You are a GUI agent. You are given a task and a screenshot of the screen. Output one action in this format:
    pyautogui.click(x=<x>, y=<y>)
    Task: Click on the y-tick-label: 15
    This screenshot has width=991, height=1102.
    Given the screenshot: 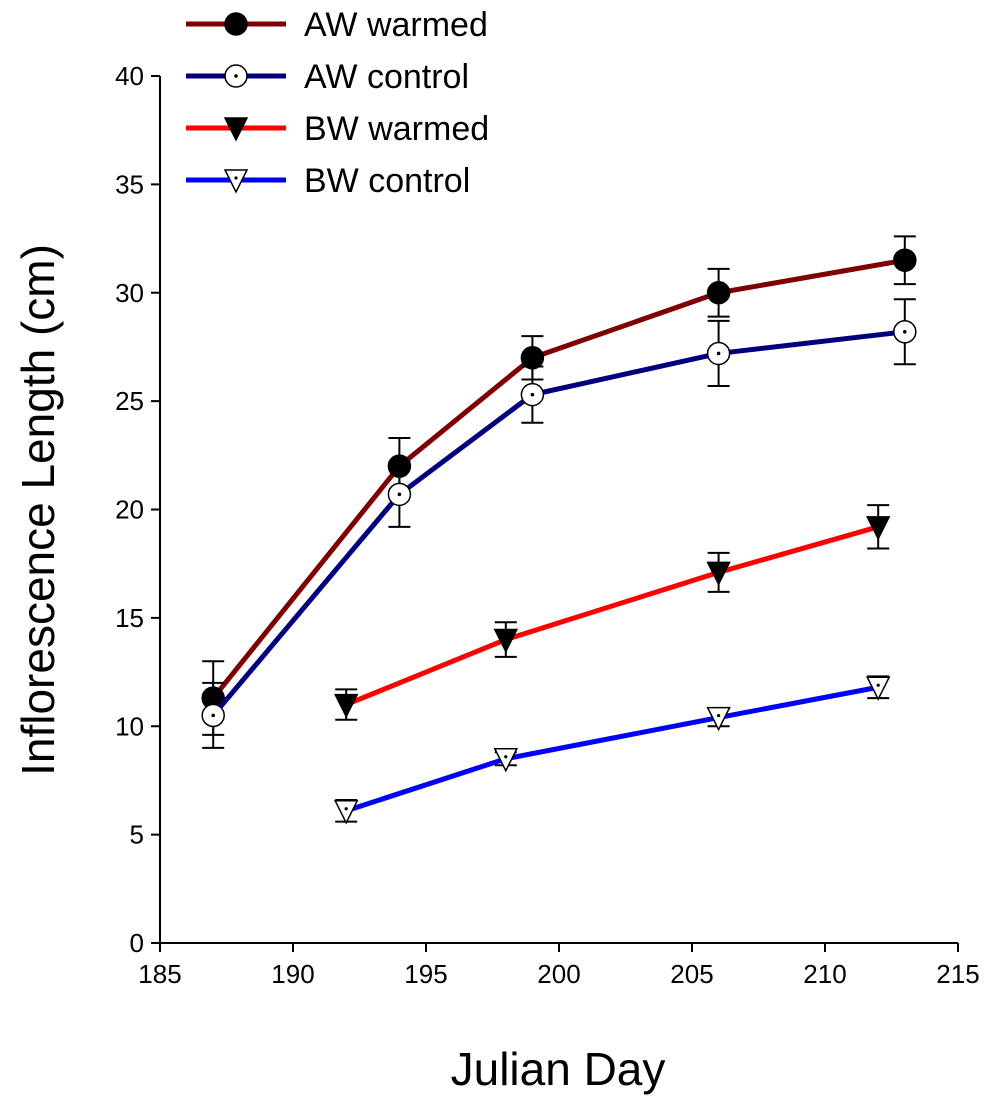 What is the action you would take?
    pyautogui.click(x=129, y=618)
    